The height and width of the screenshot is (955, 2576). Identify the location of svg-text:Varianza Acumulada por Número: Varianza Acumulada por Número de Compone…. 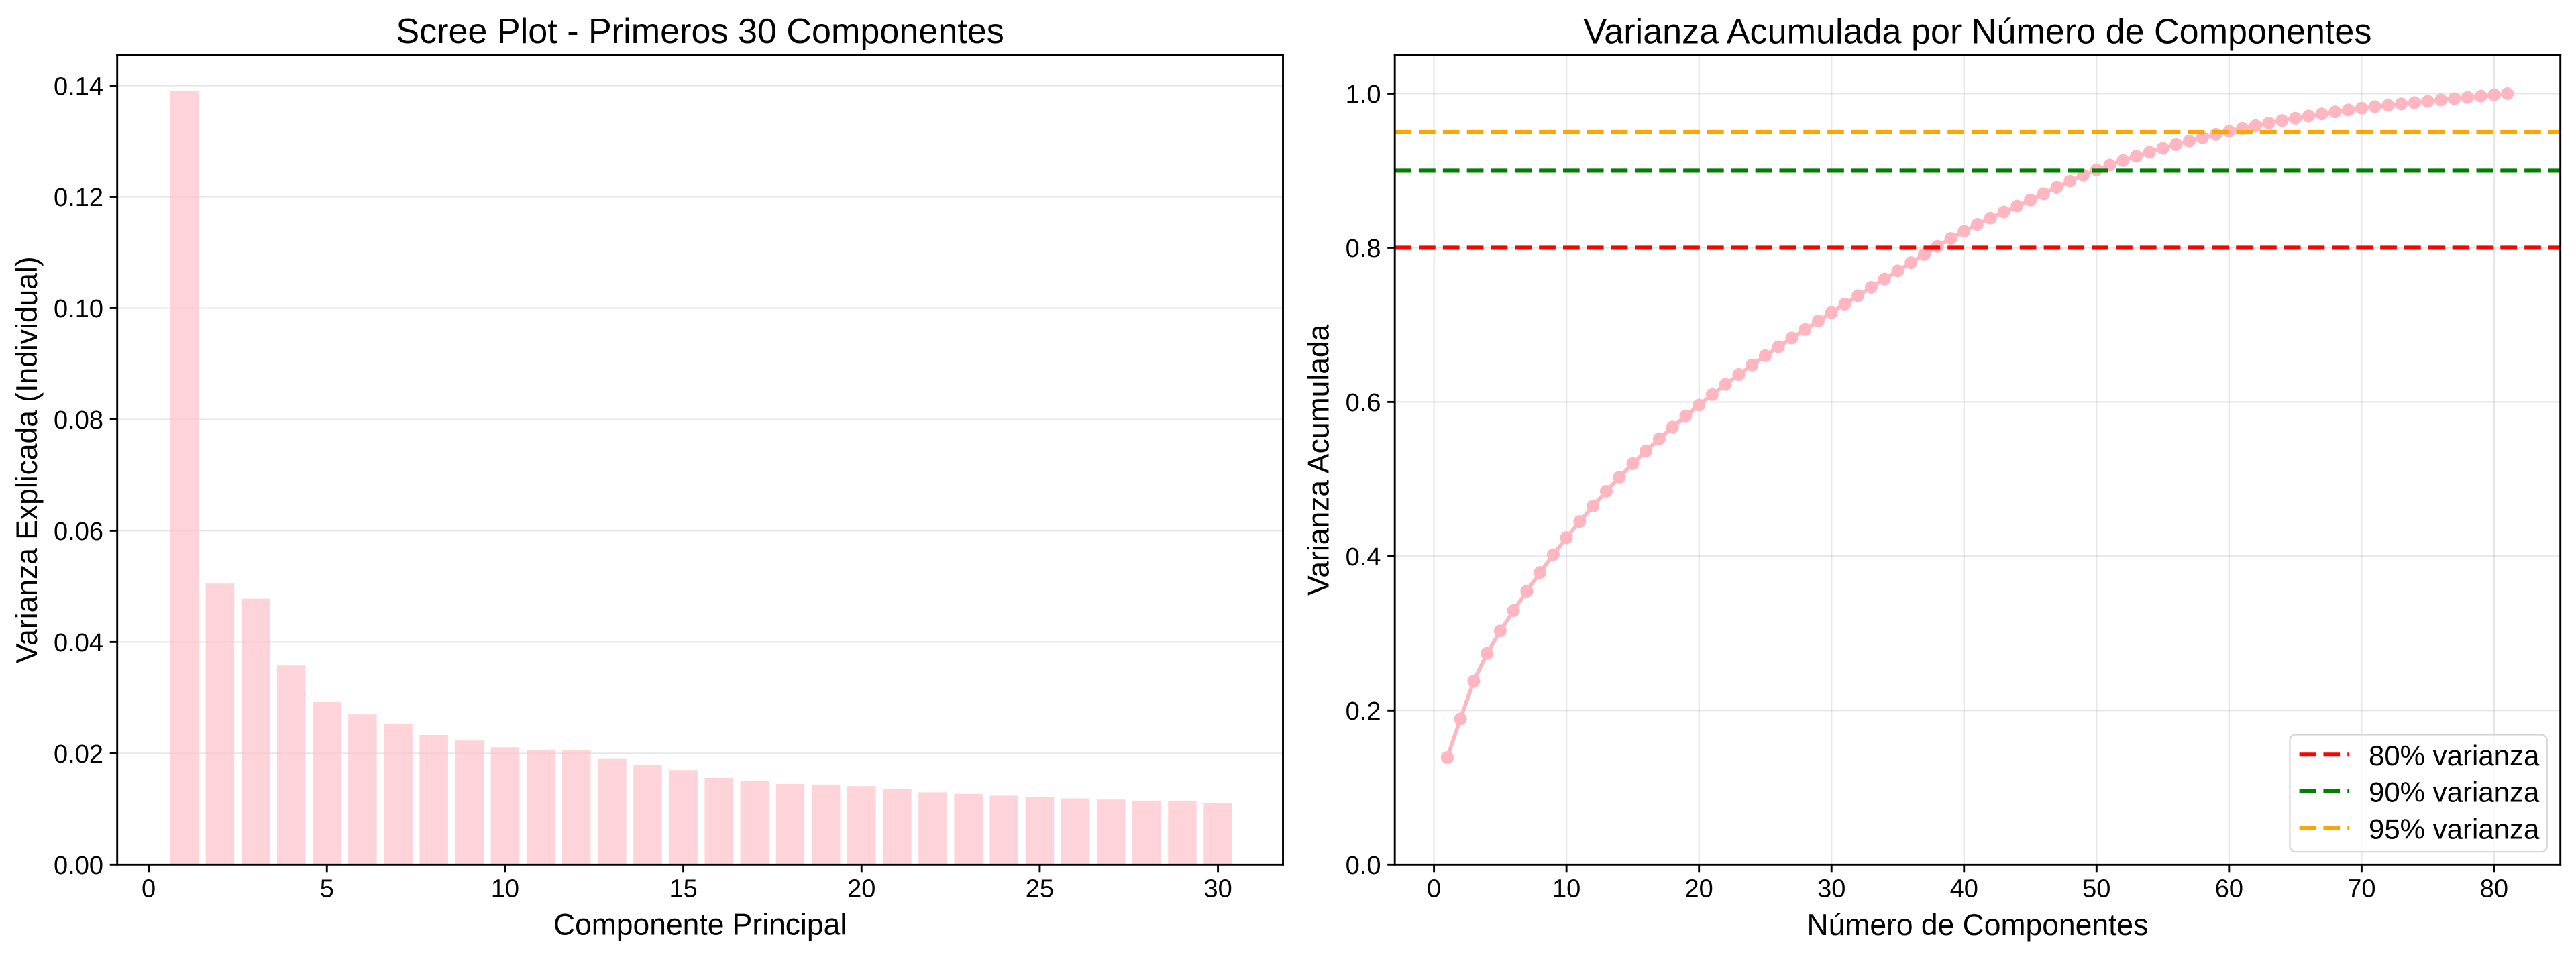
(1977, 32).